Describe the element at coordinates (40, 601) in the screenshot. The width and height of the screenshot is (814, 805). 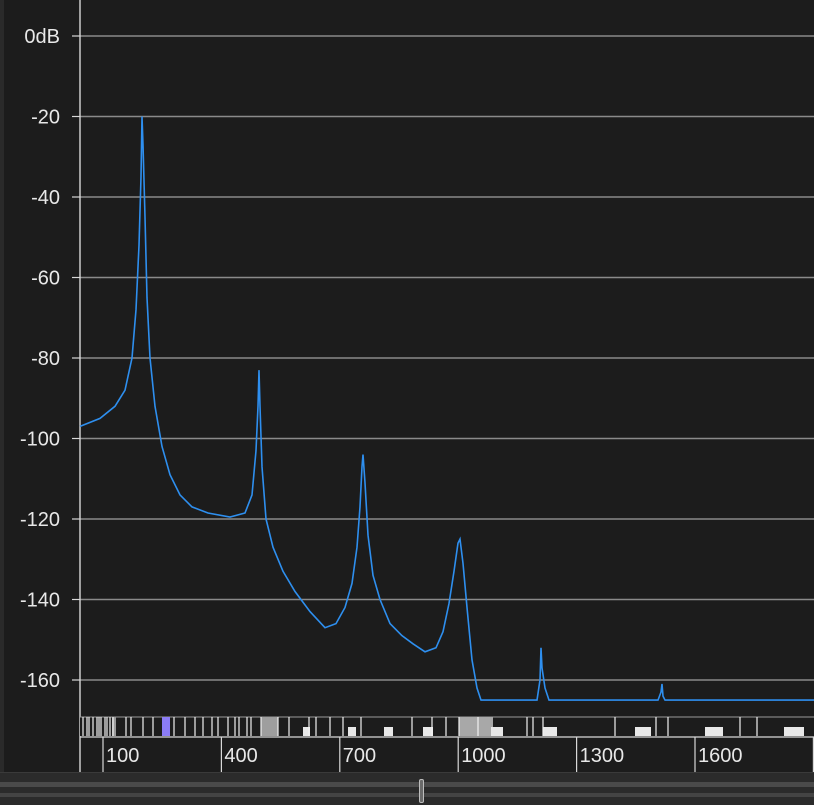
I see `y-tick-label: -140` at that location.